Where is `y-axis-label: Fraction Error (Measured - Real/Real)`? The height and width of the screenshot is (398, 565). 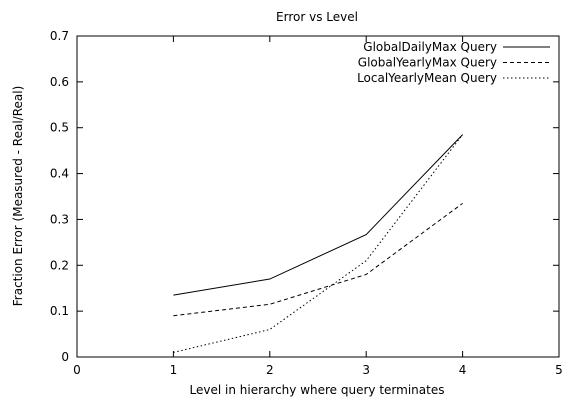 y-axis-label: Fraction Error (Measured - Real/Real) is located at coordinates (18, 196).